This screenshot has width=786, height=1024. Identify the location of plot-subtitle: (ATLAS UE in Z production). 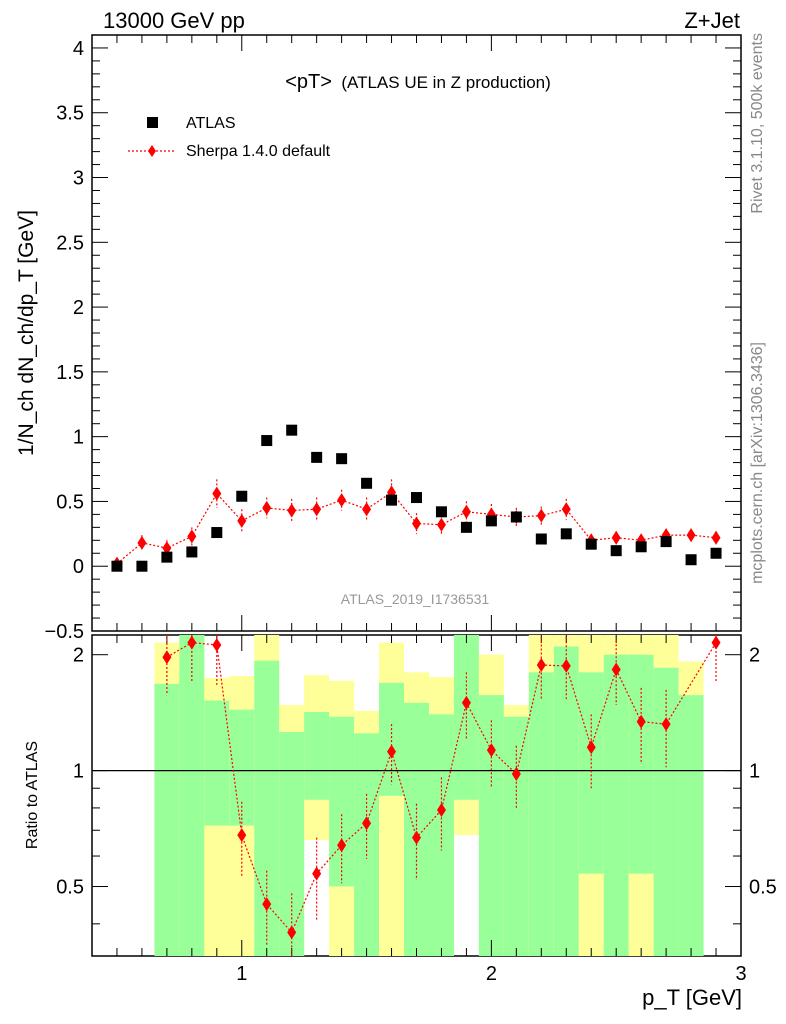
(445, 82).